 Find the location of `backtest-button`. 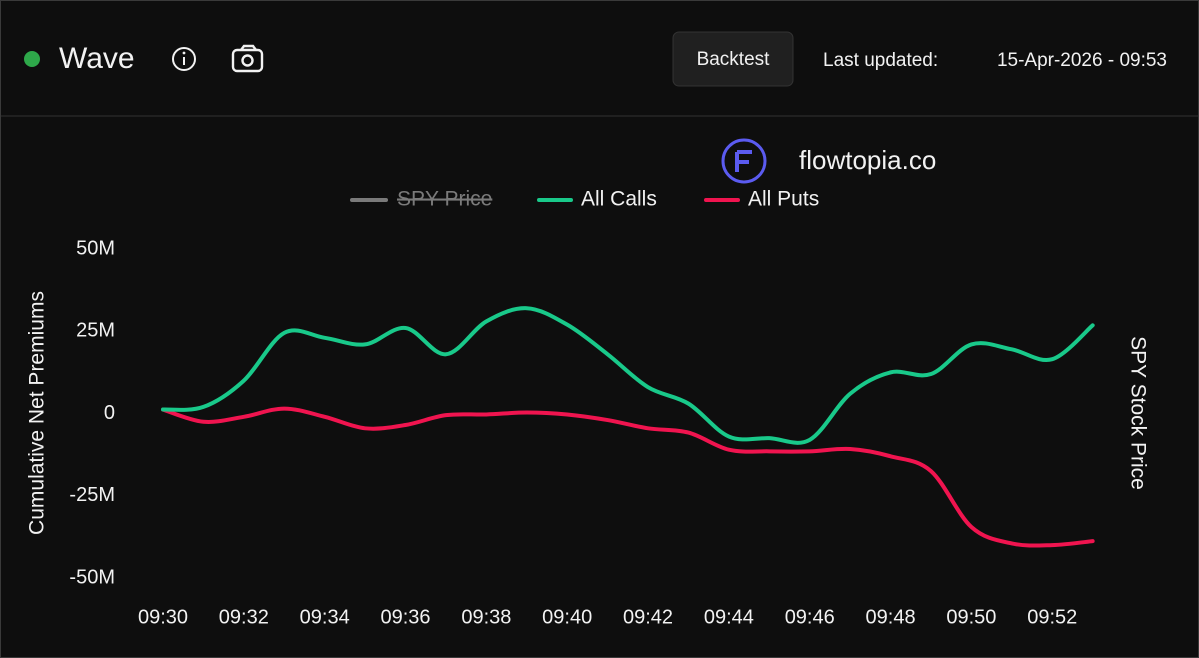

backtest-button is located at coordinates (733, 59).